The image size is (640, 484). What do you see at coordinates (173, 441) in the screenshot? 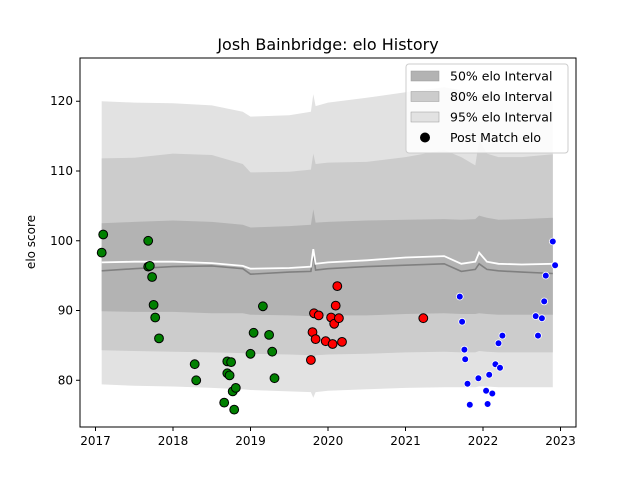
I see `x-tick-label: 2018` at bounding box center [173, 441].